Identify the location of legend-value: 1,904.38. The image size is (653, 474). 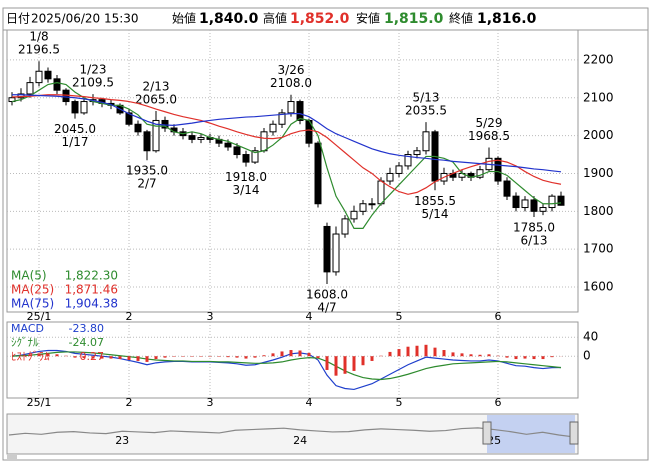
(91, 304).